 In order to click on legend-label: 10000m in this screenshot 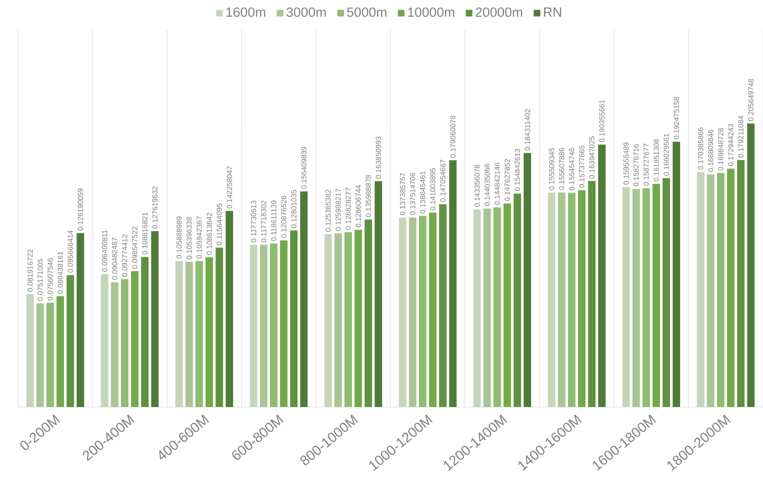, I will do `click(431, 12)`.